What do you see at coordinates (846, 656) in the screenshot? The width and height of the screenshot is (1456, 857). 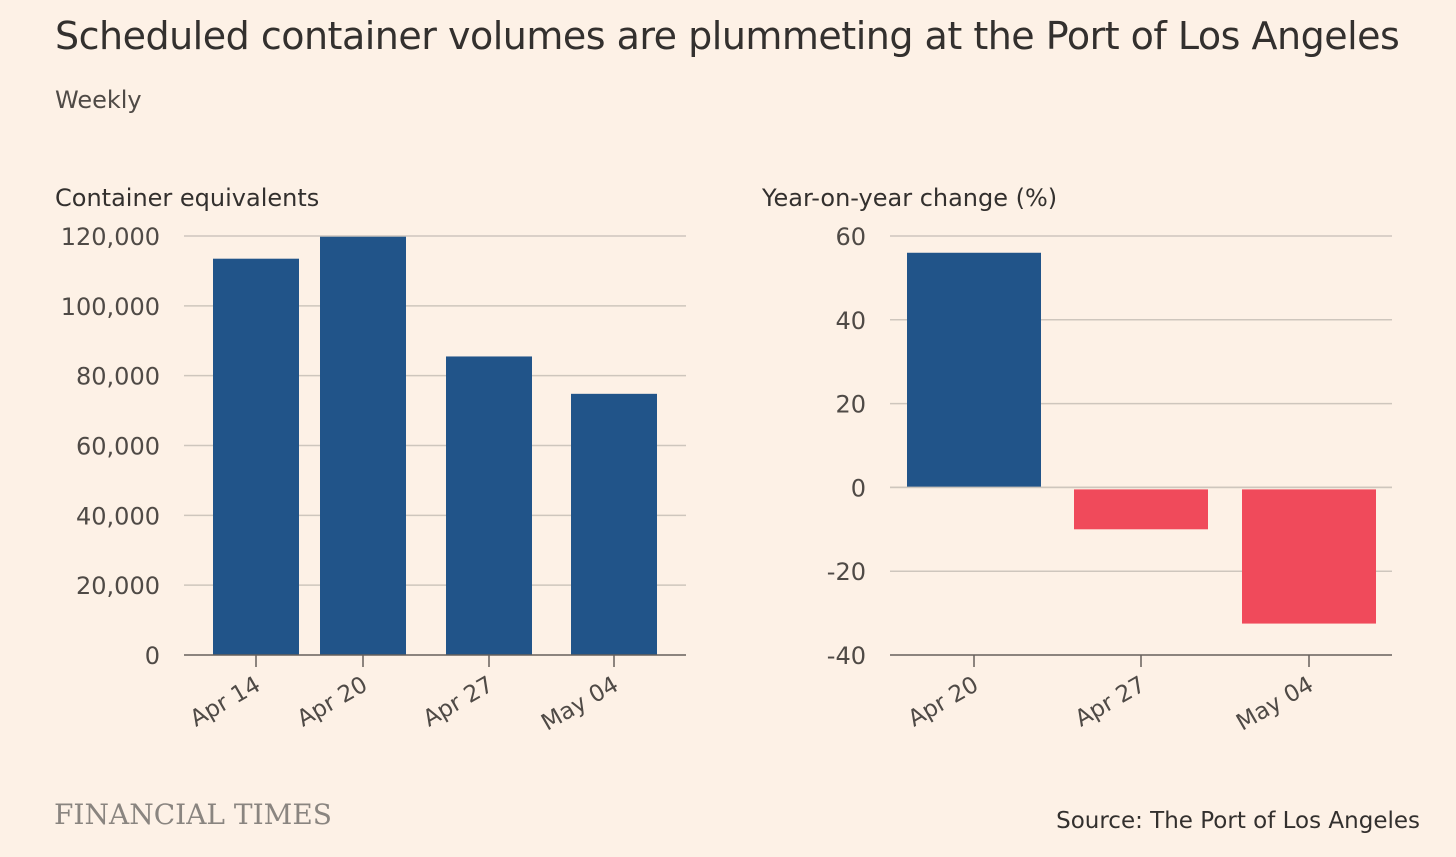 I see `ytick-label: -40` at bounding box center [846, 656].